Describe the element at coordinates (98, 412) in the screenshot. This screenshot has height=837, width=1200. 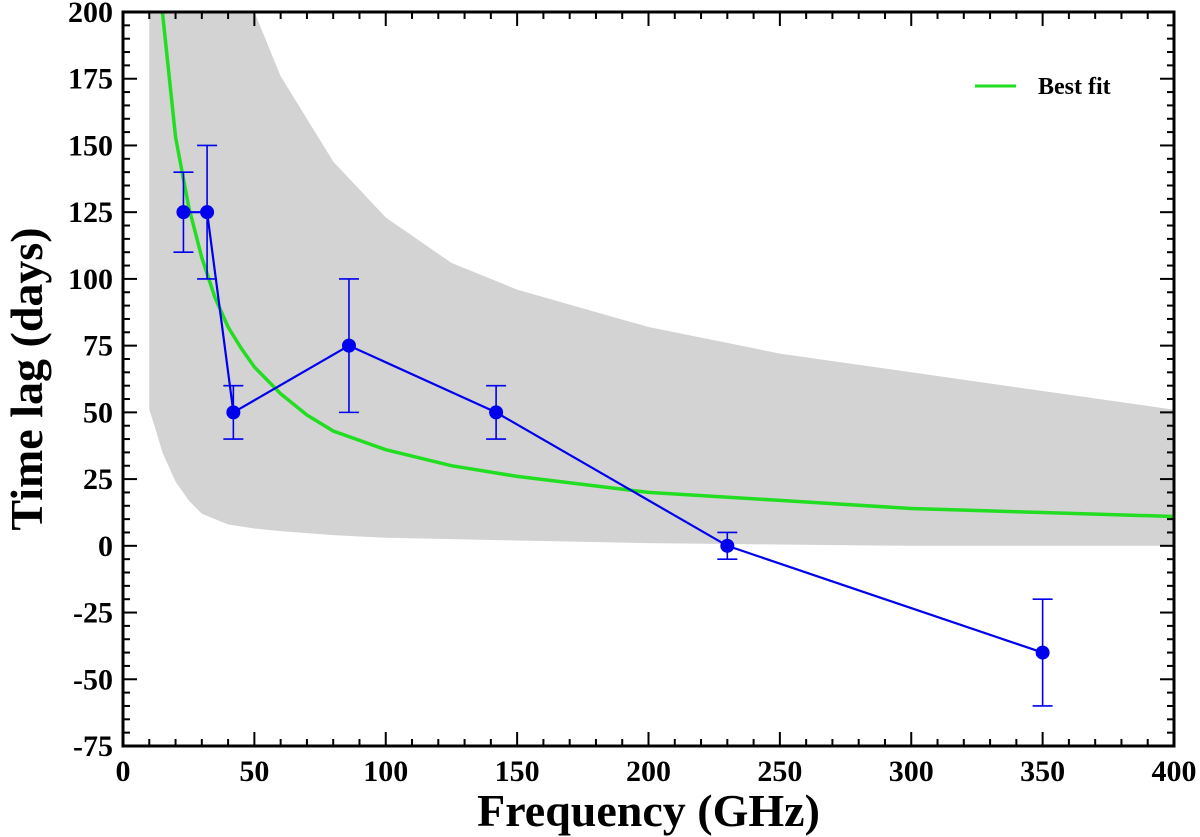
I see `y-tick-label: 50` at that location.